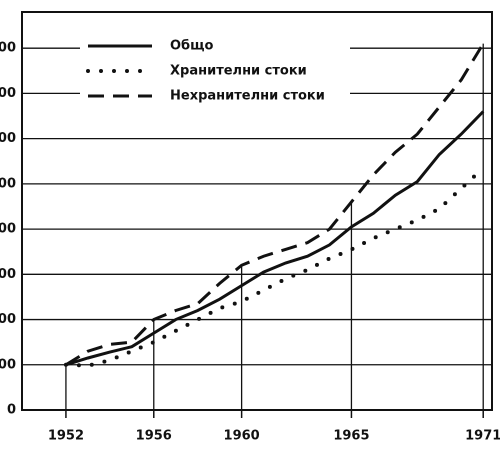 The height and width of the screenshot is (449, 500). What do you see at coordinates (8, 48) in the screenshot?
I see `y-tick-label: 800` at bounding box center [8, 48].